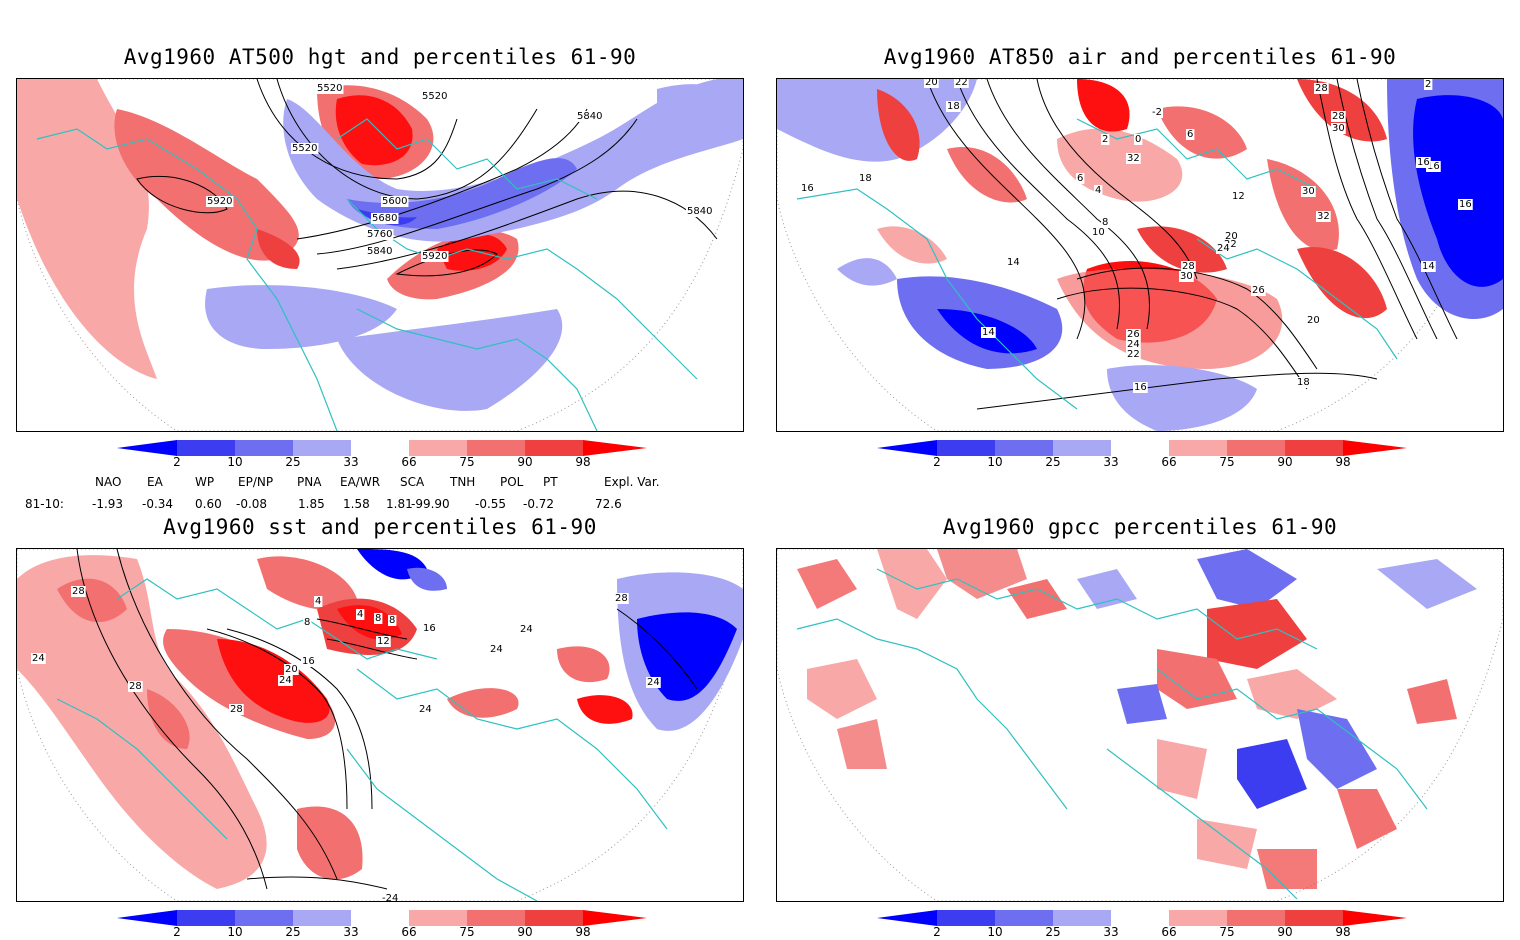  What do you see at coordinates (1157, 112) in the screenshot?
I see `contour-label: -2` at bounding box center [1157, 112].